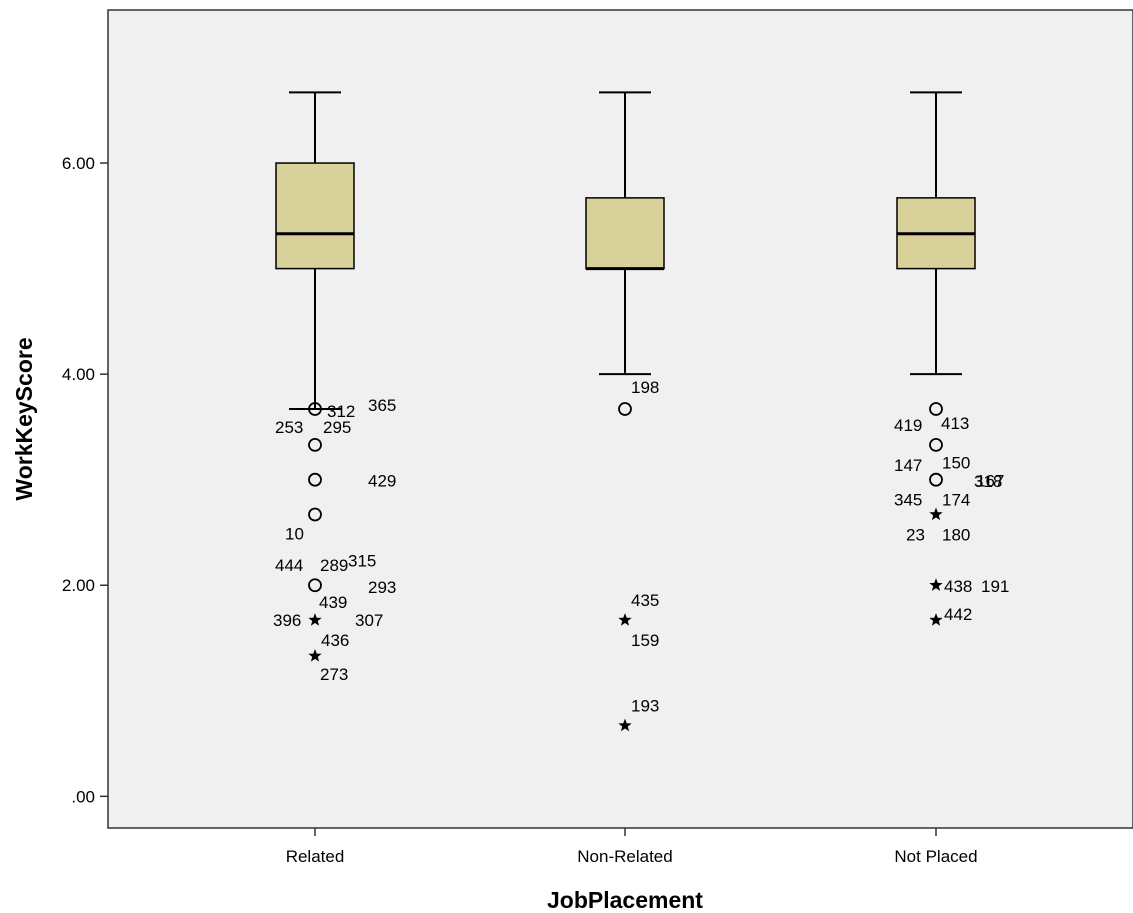 This screenshot has height=913, width=1133. I want to click on outlier-label: 315, so click(362, 561).